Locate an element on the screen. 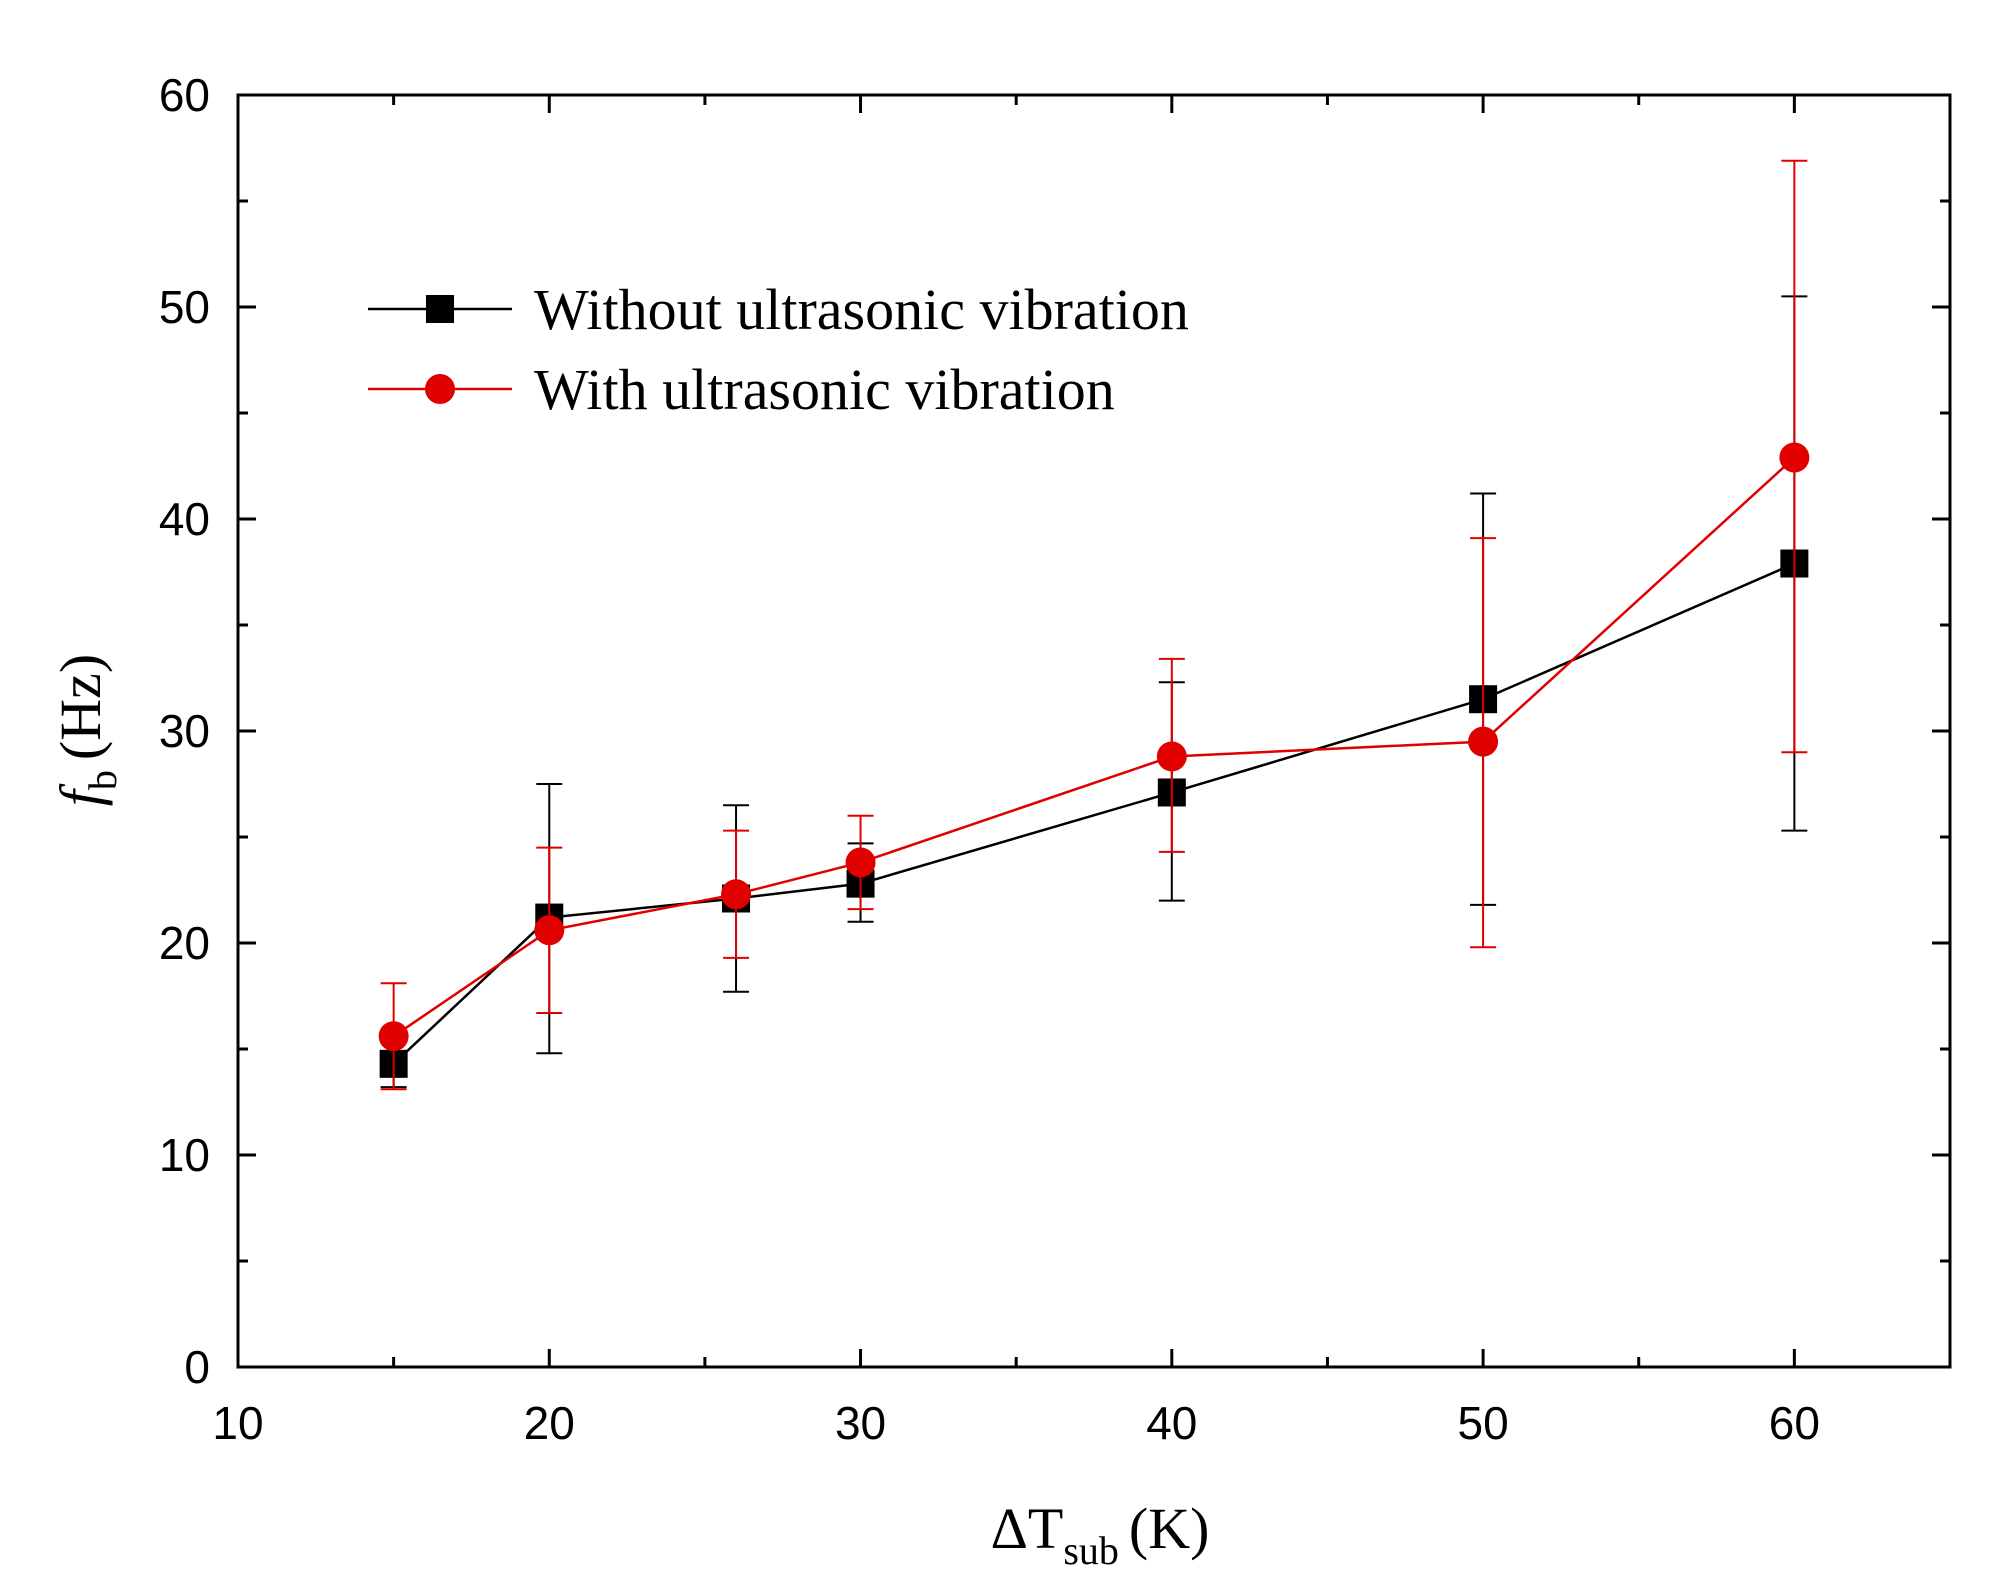 Image resolution: width=1998 pixels, height=1590 pixels. x-tick-label: 30 is located at coordinates (860, 1423).